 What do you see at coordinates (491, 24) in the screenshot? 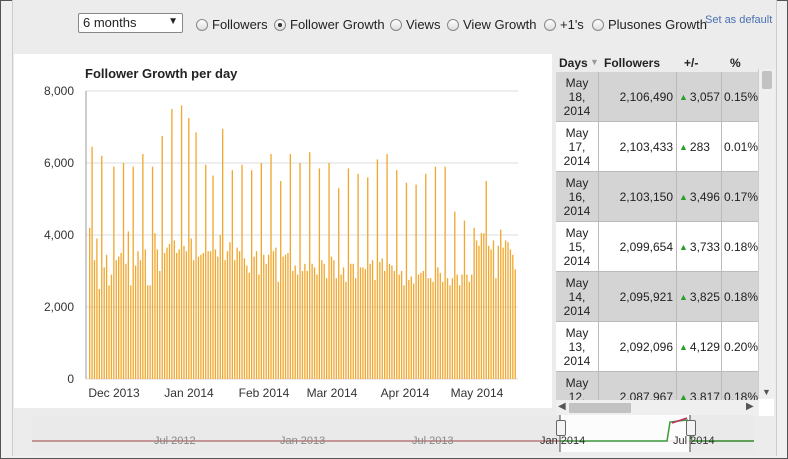
I see `radio-view-growth: View Growth` at bounding box center [491, 24].